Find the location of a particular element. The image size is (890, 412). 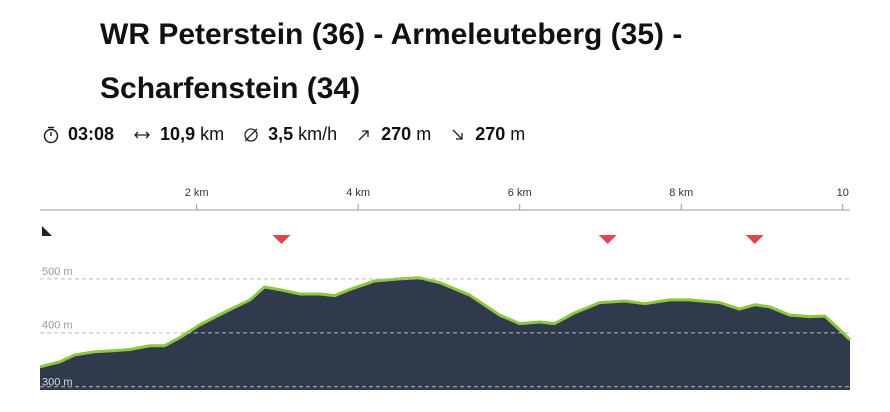

ascent-unit: m is located at coordinates (424, 134).